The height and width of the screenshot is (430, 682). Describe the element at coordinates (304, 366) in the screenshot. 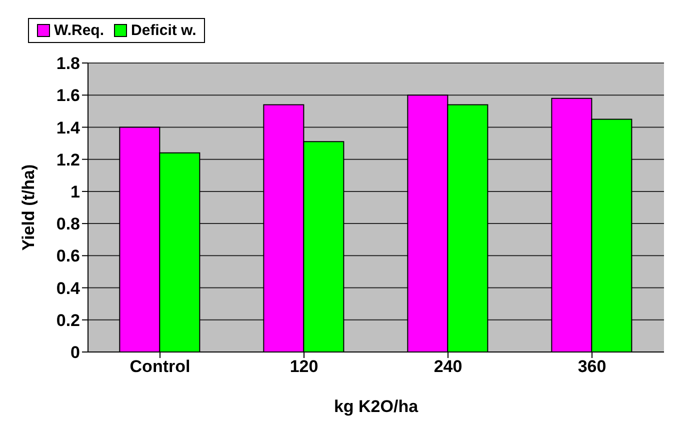

I see `x-tick-label: 120` at that location.